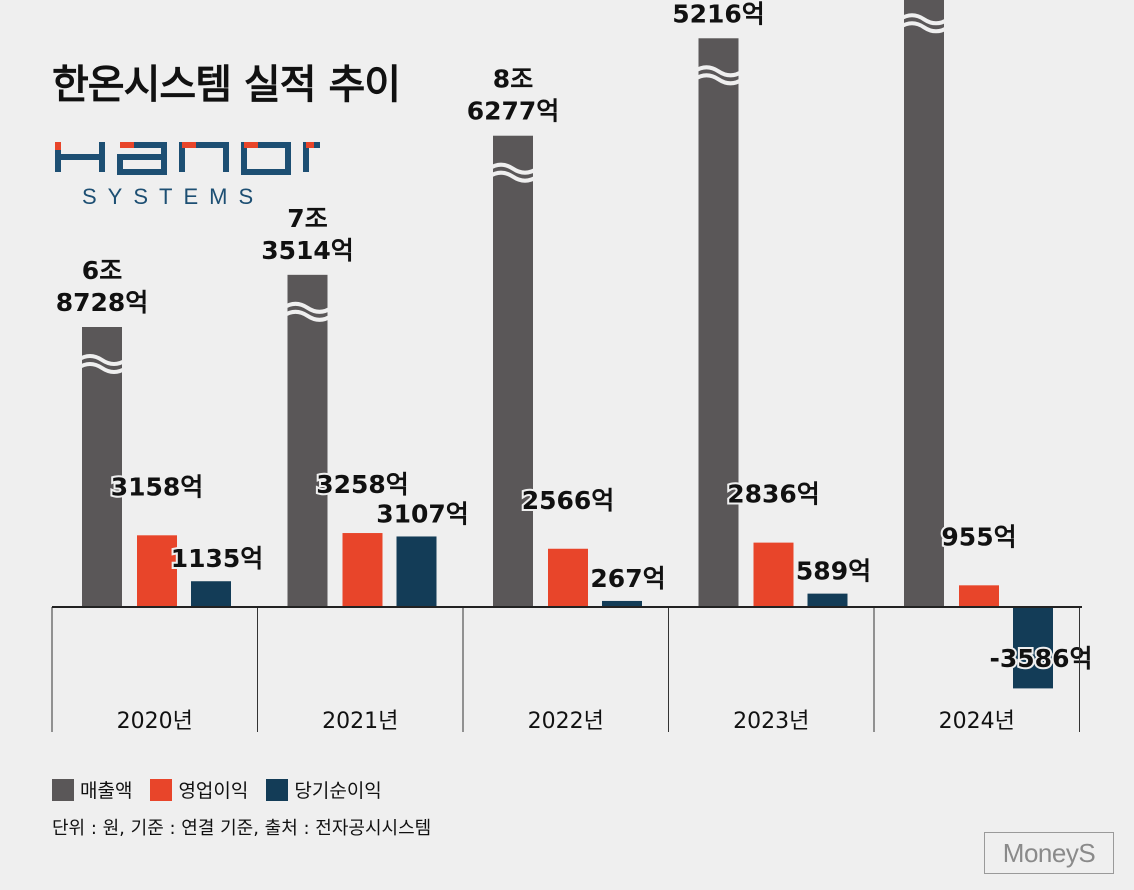  Describe the element at coordinates (362, 484) in the screenshot. I see `label-operating-1: 3258억` at that location.